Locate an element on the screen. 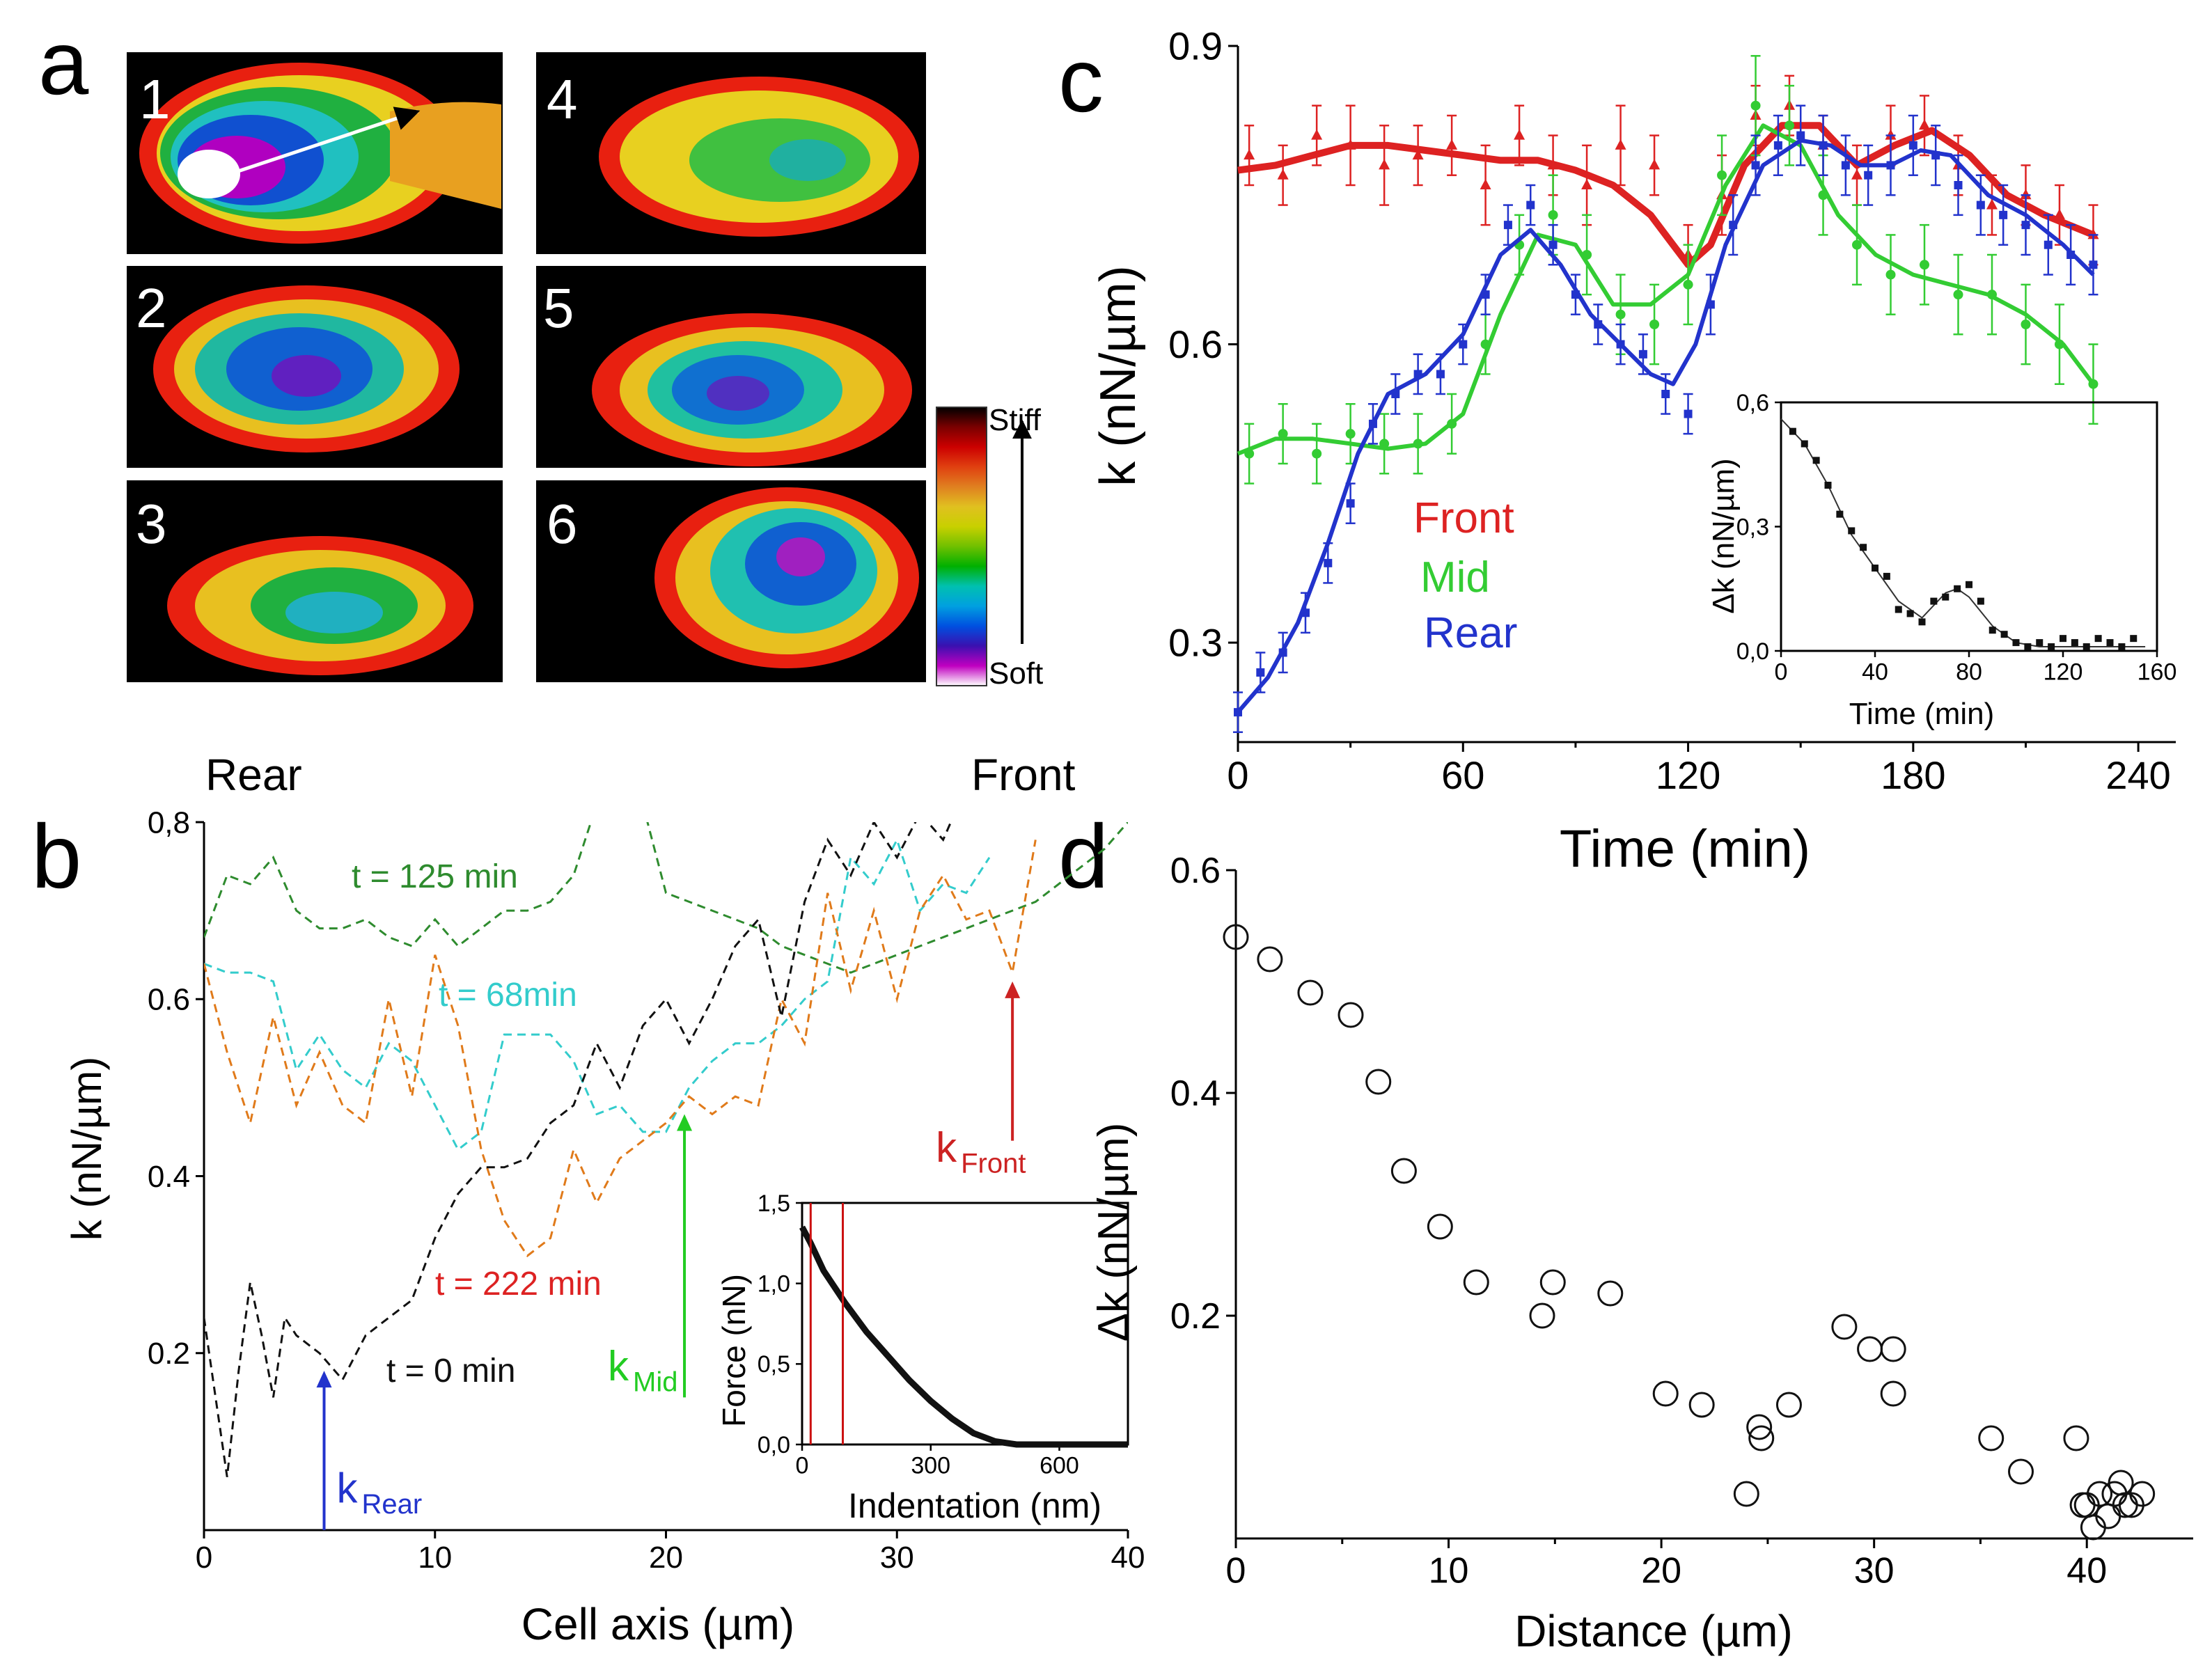  c-xtick-label: 180 is located at coordinates (1913, 775).